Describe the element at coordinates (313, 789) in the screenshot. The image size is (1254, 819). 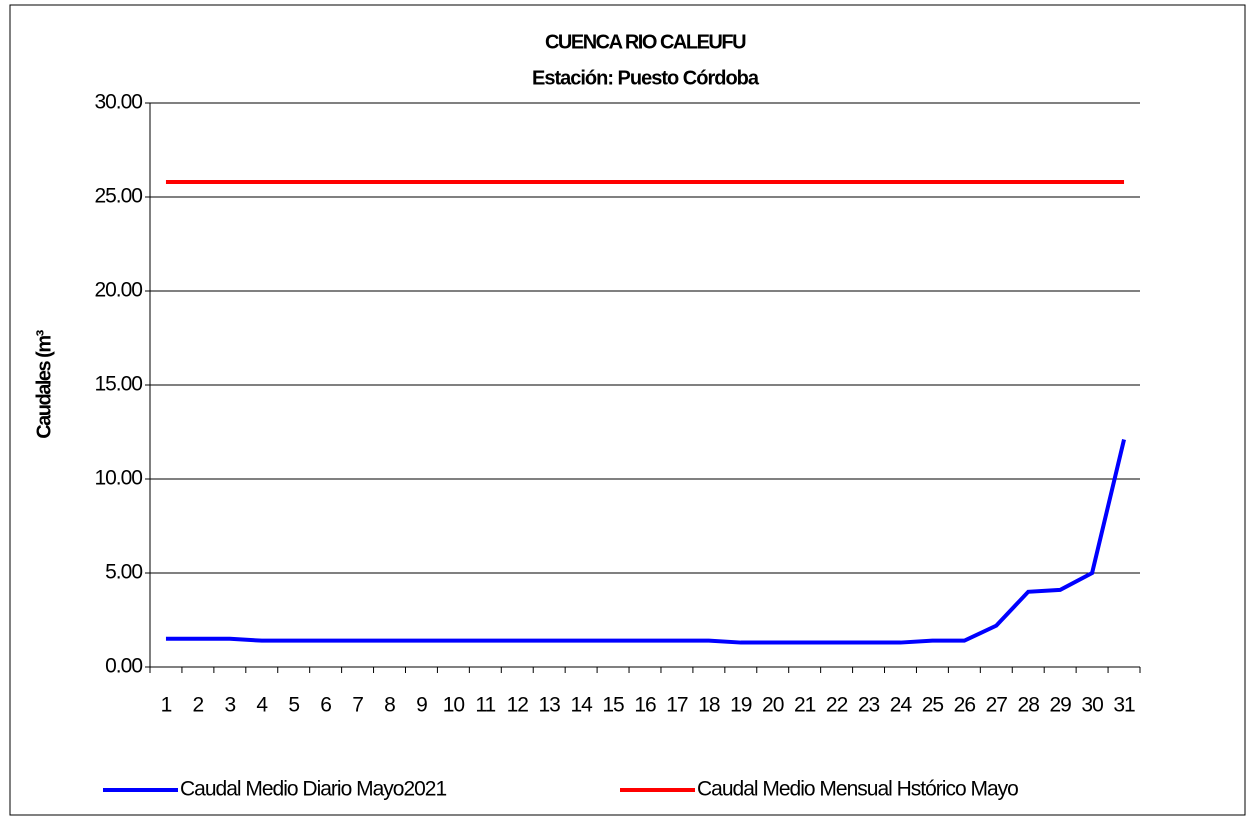
I see `legend-label: Caudal Medio Diario Mayo2021` at that location.